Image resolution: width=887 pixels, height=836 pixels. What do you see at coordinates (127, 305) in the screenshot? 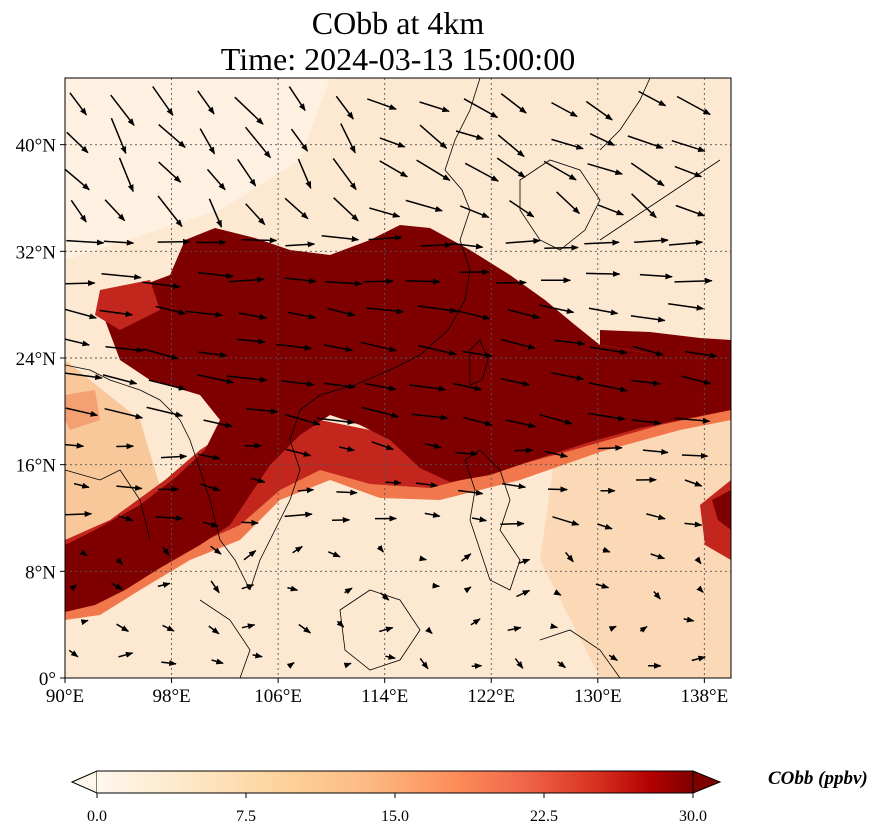
I see `plume-patch` at bounding box center [127, 305].